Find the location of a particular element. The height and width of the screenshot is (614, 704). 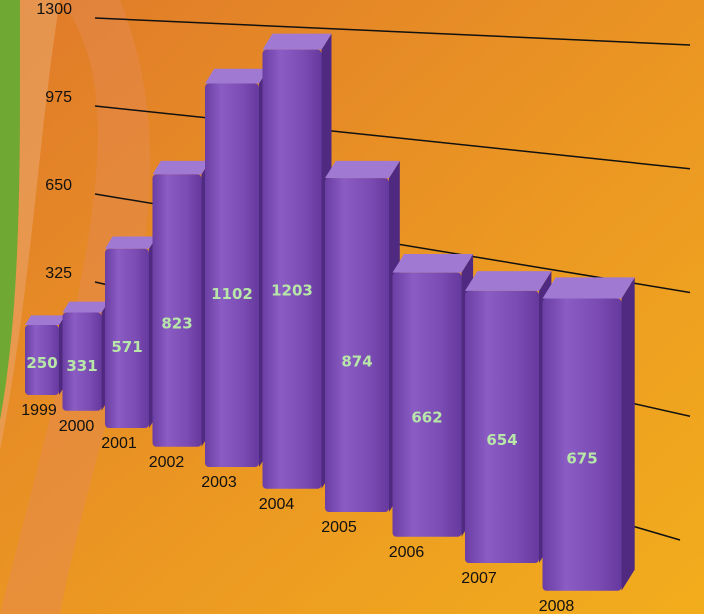

data-label: 662 is located at coordinates (426, 417).